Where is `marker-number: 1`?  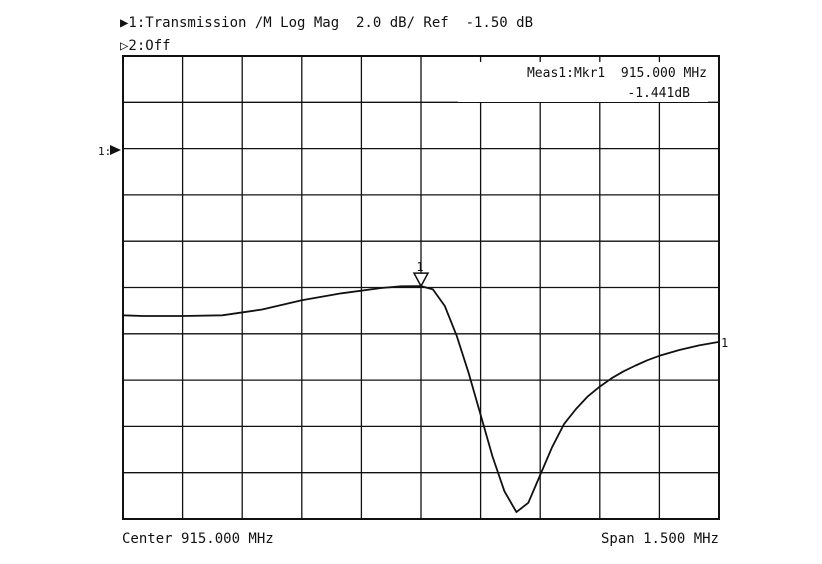
marker-number: 1 is located at coordinates (419, 267).